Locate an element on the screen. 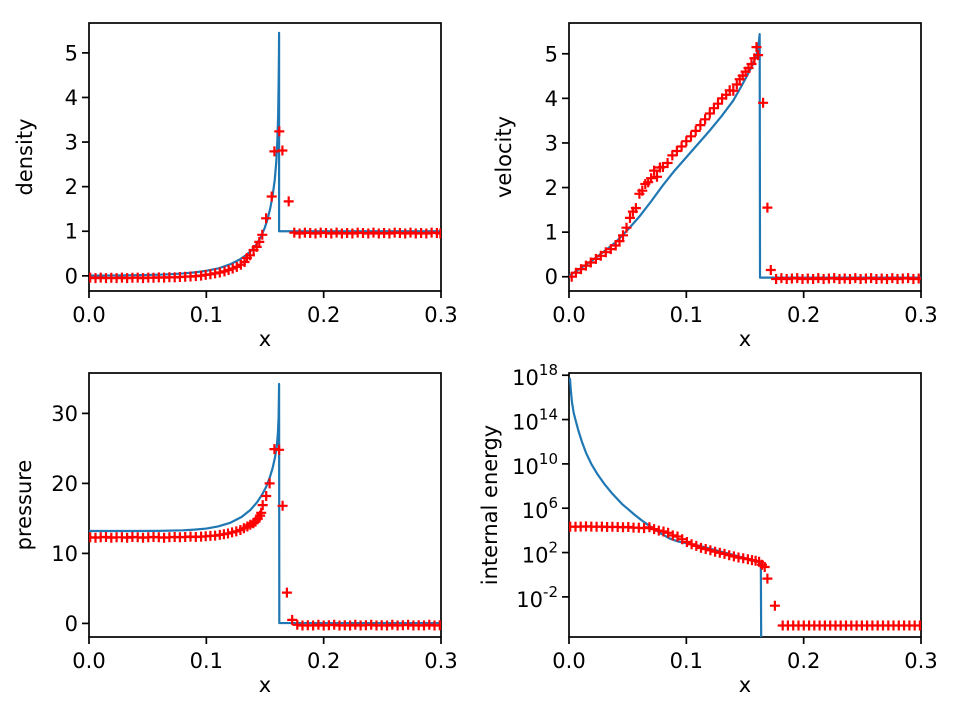  y-tick-label: 10 is located at coordinates (64, 554).